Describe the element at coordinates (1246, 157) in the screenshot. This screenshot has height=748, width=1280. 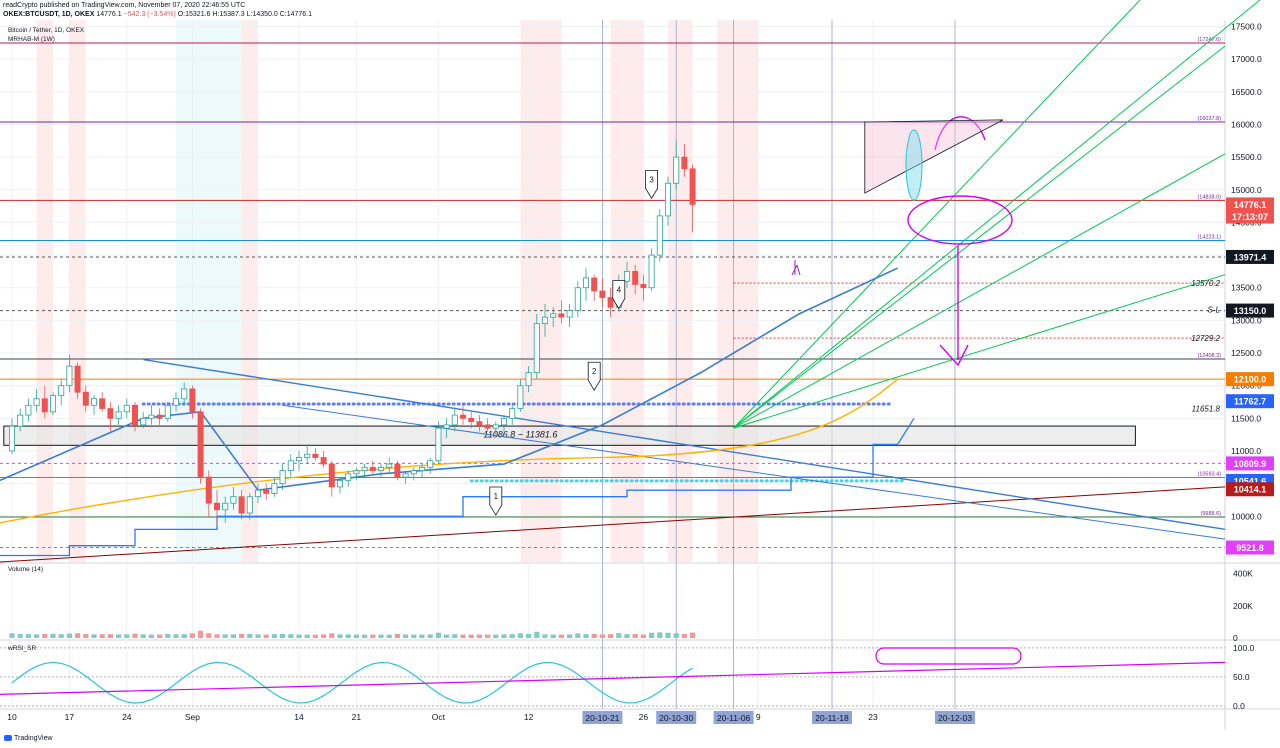
I see `y-tick-label: 15500.0` at that location.